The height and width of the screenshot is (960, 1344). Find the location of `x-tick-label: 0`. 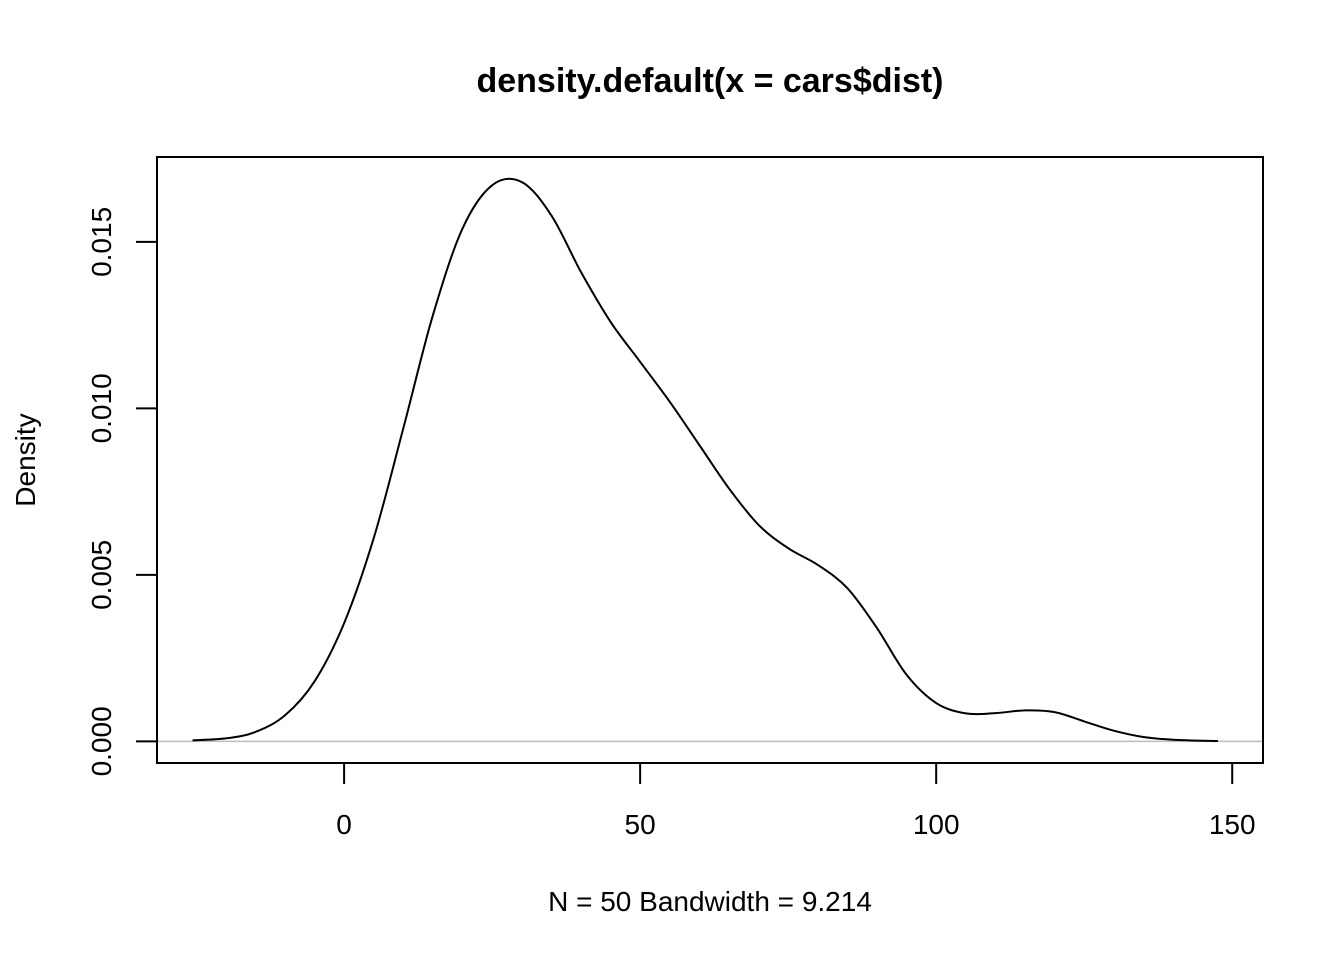

x-tick-label: 0 is located at coordinates (344, 824).